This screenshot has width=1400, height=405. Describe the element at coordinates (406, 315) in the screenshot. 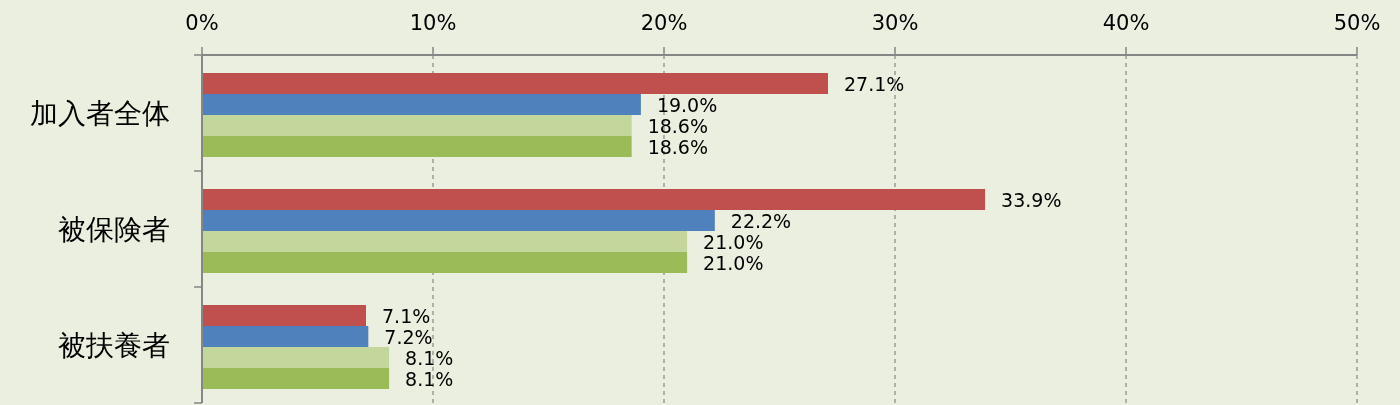

I see `data-label: 7.1%` at that location.